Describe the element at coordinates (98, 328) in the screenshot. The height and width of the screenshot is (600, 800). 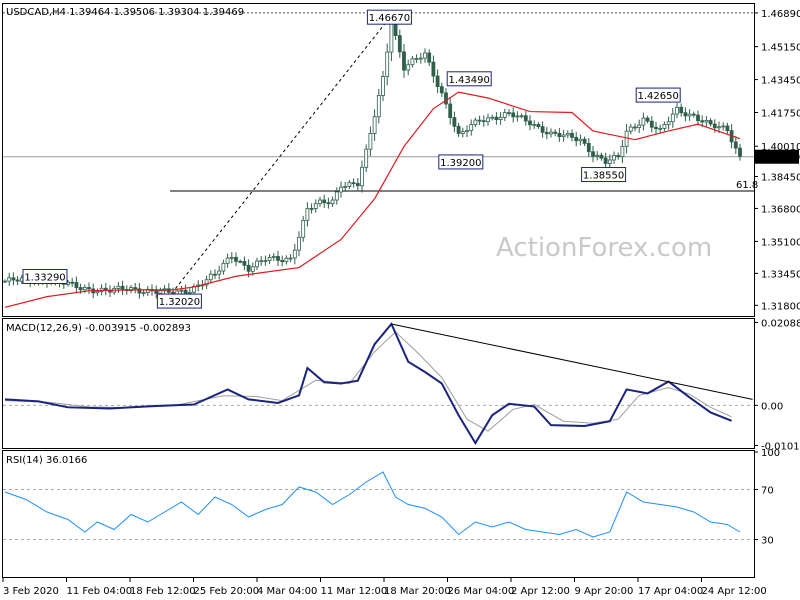
I see `macd-title: MACD(12,26,9) -0.003915 -0.002893` at that location.